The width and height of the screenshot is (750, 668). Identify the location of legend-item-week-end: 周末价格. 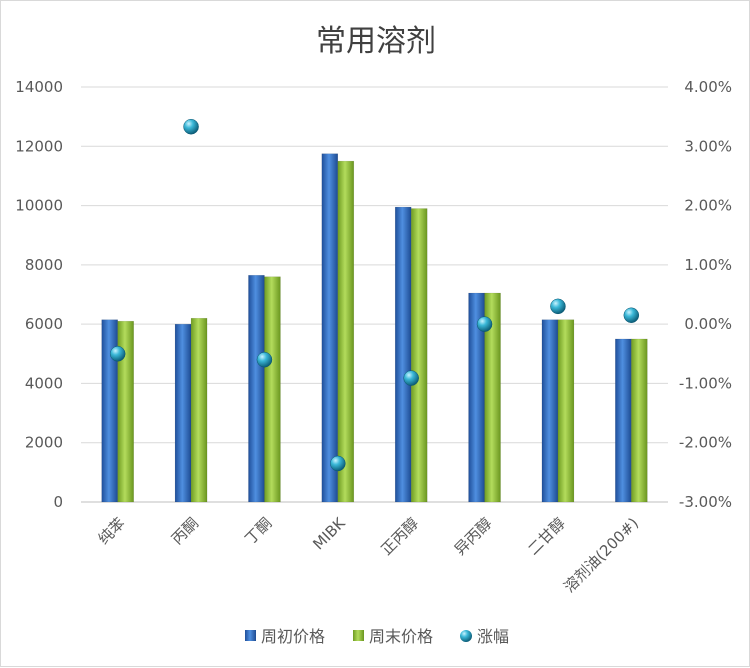
(393, 636).